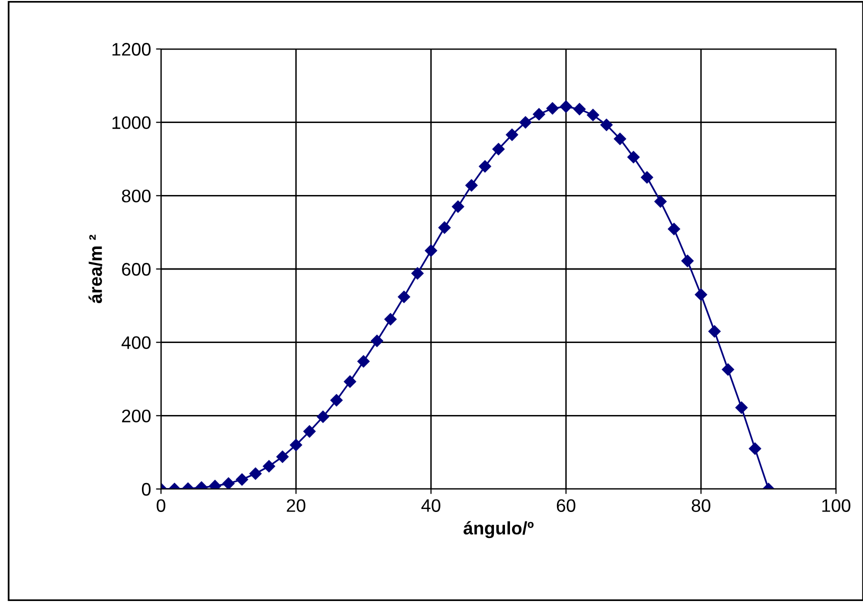  Describe the element at coordinates (701, 505) in the screenshot. I see `x-tick-label: 80` at that location.